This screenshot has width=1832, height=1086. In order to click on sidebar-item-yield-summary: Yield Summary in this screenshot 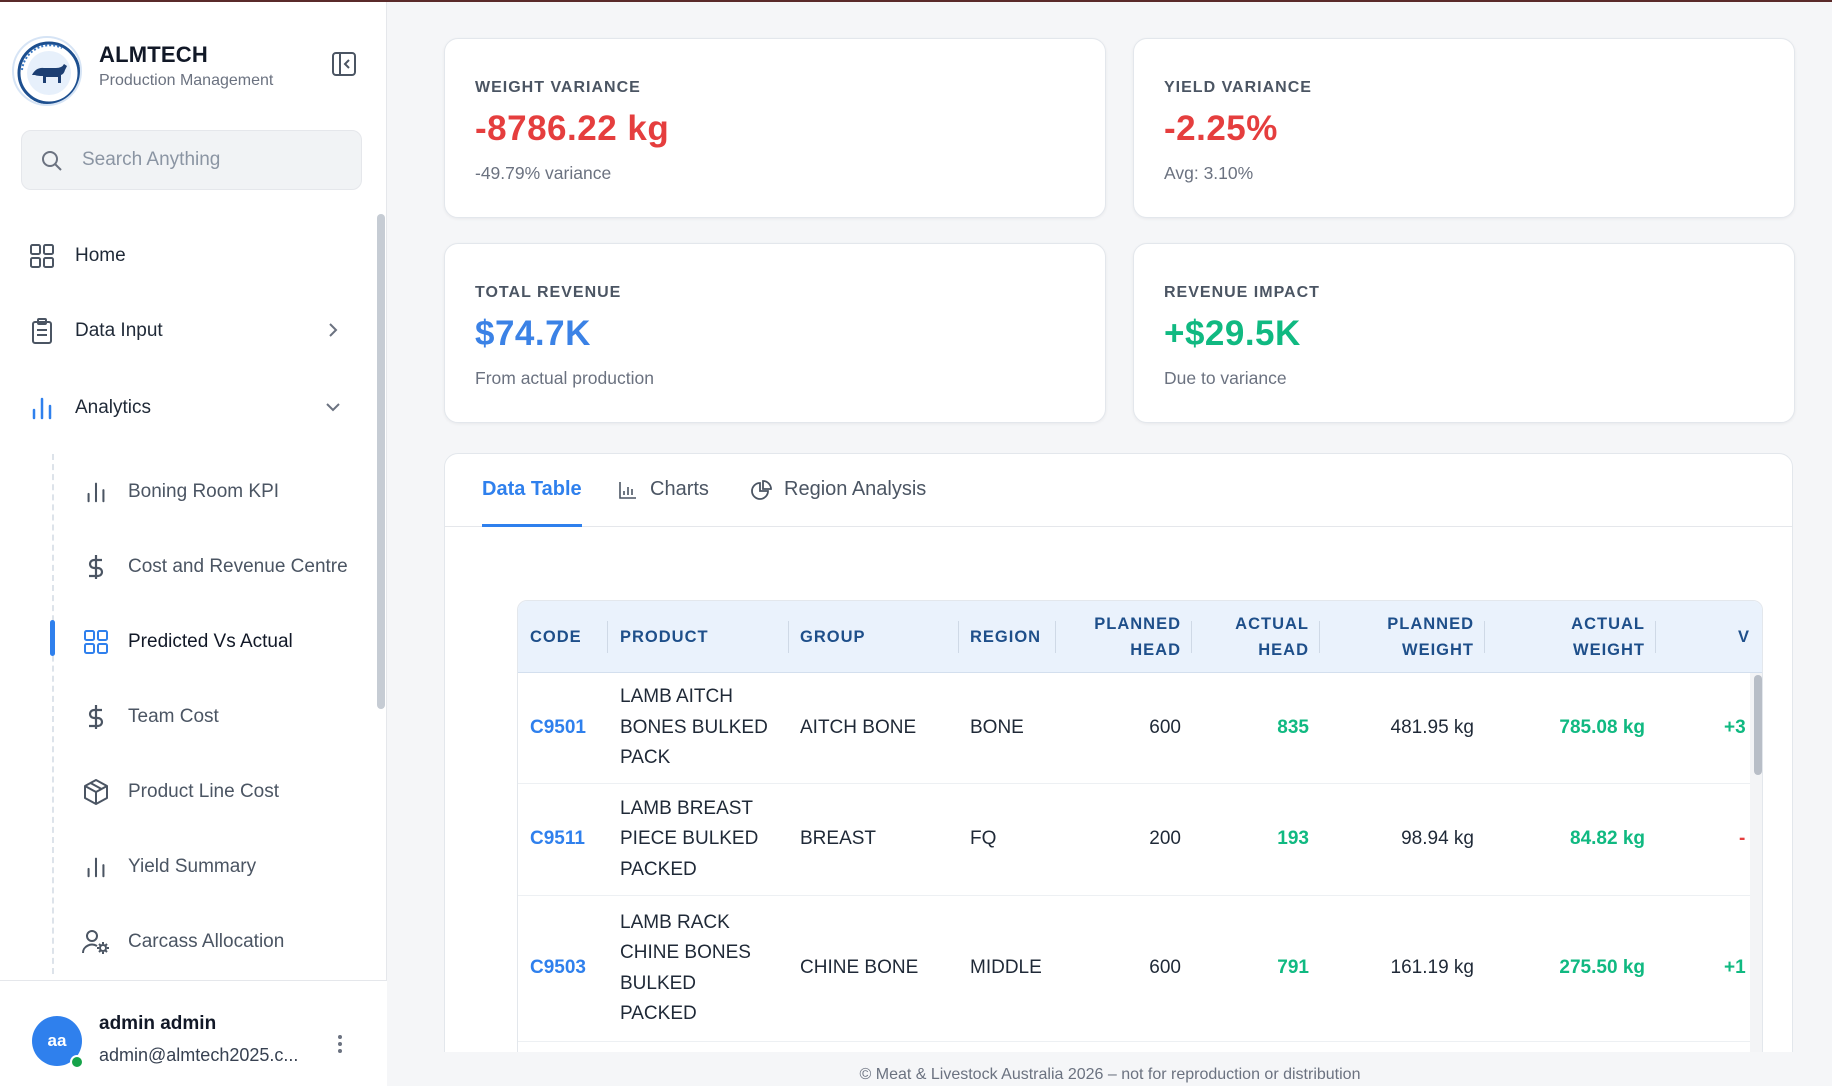, I will do `click(228, 867)`.